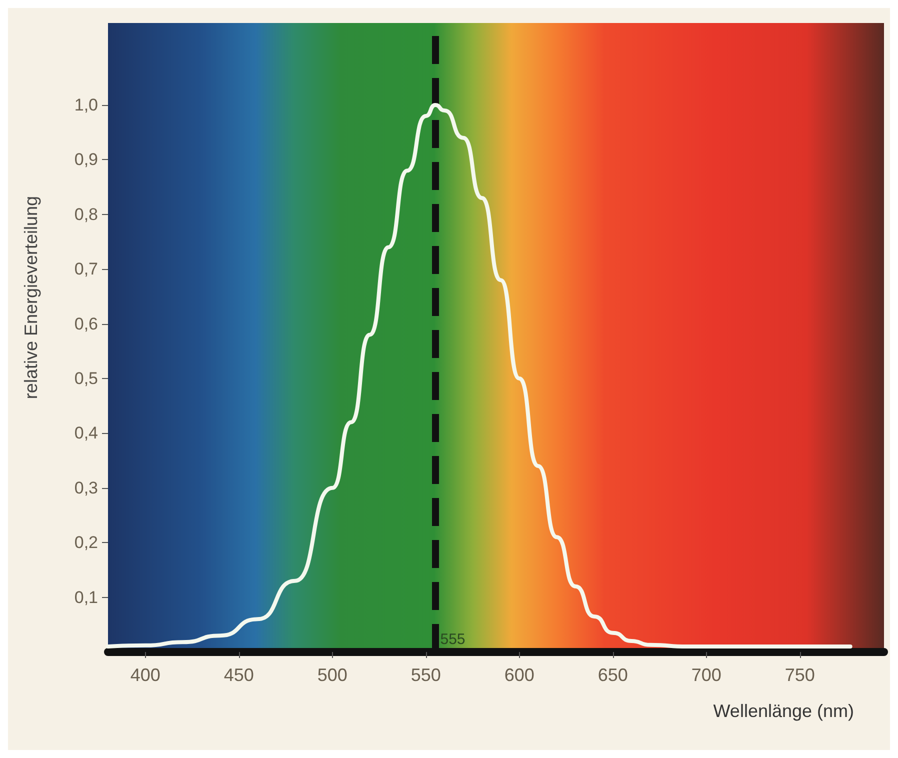  I want to click on y-tick-label: 0,8, so click(86, 214).